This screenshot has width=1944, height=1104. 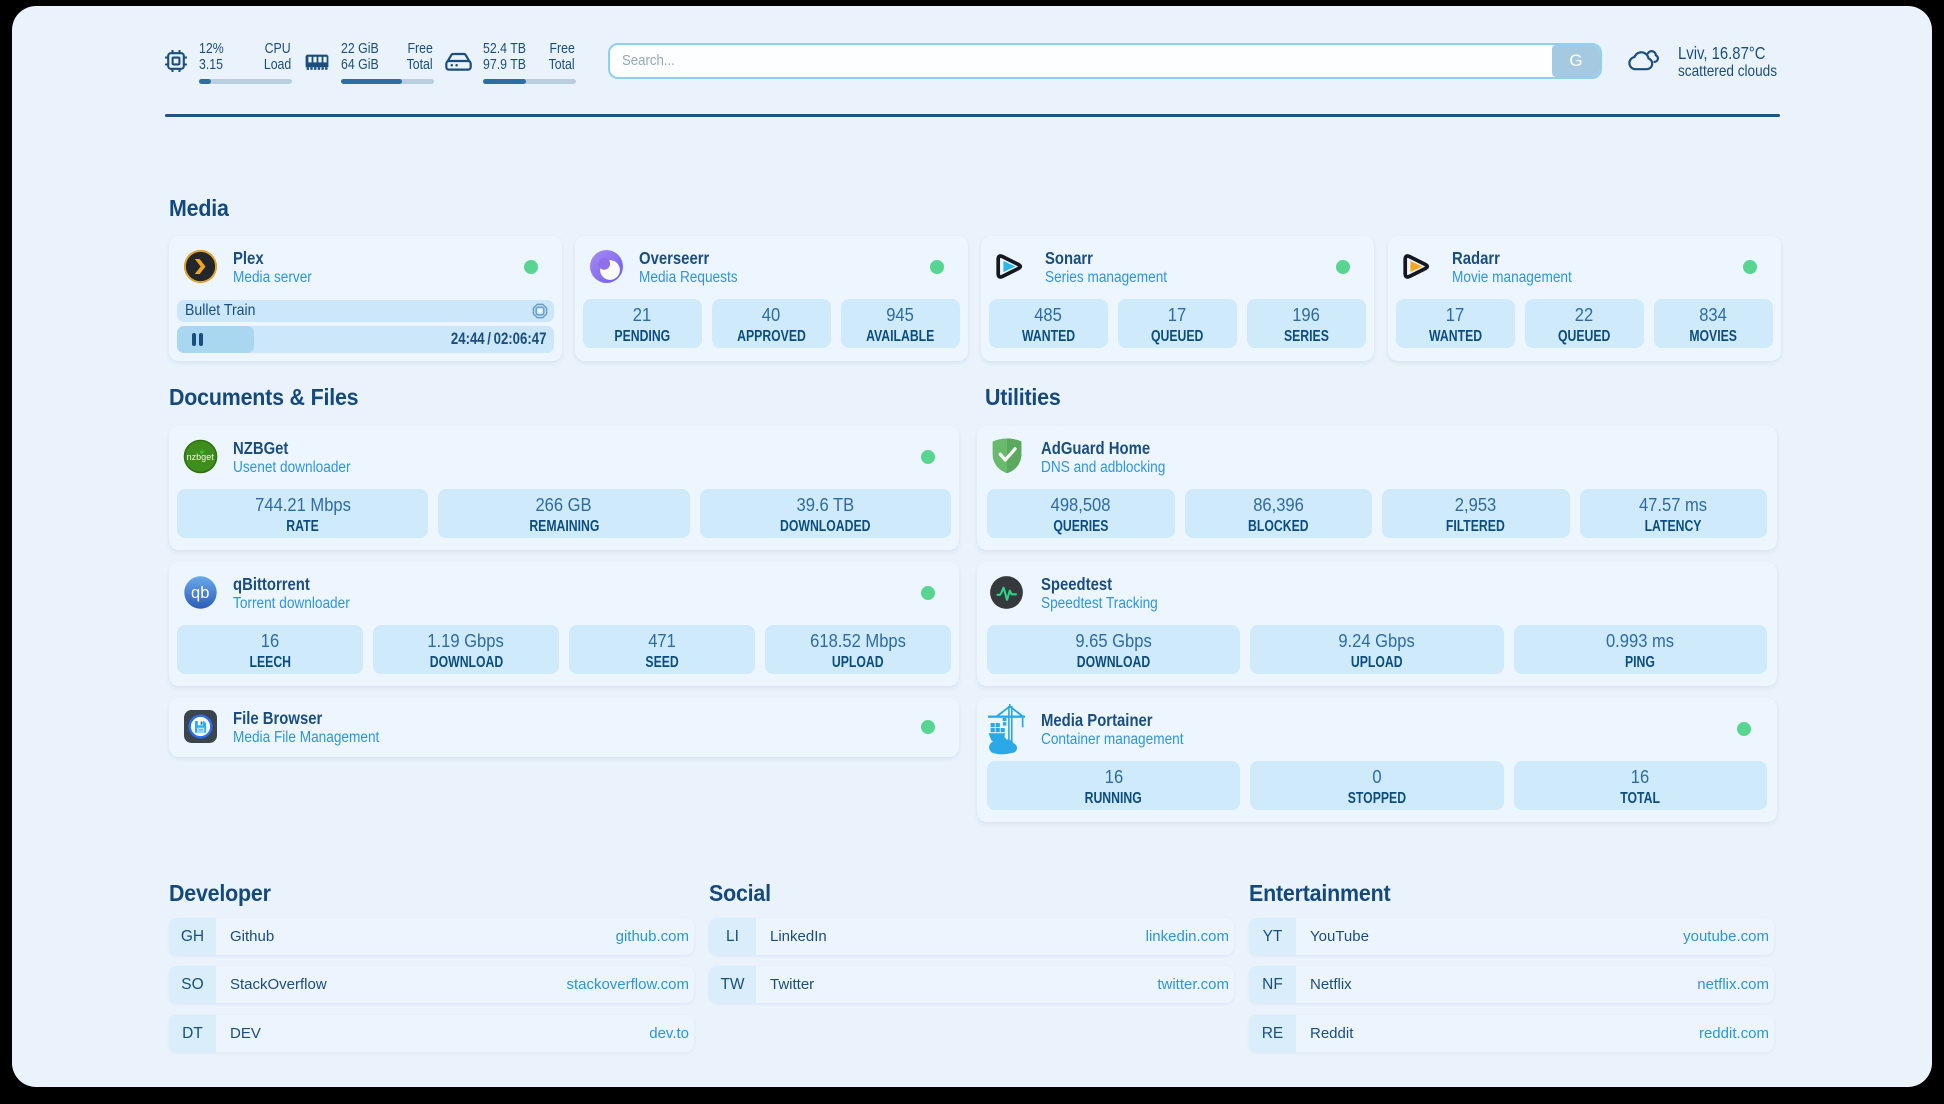 I want to click on svg-text: qb, so click(x=200, y=593).